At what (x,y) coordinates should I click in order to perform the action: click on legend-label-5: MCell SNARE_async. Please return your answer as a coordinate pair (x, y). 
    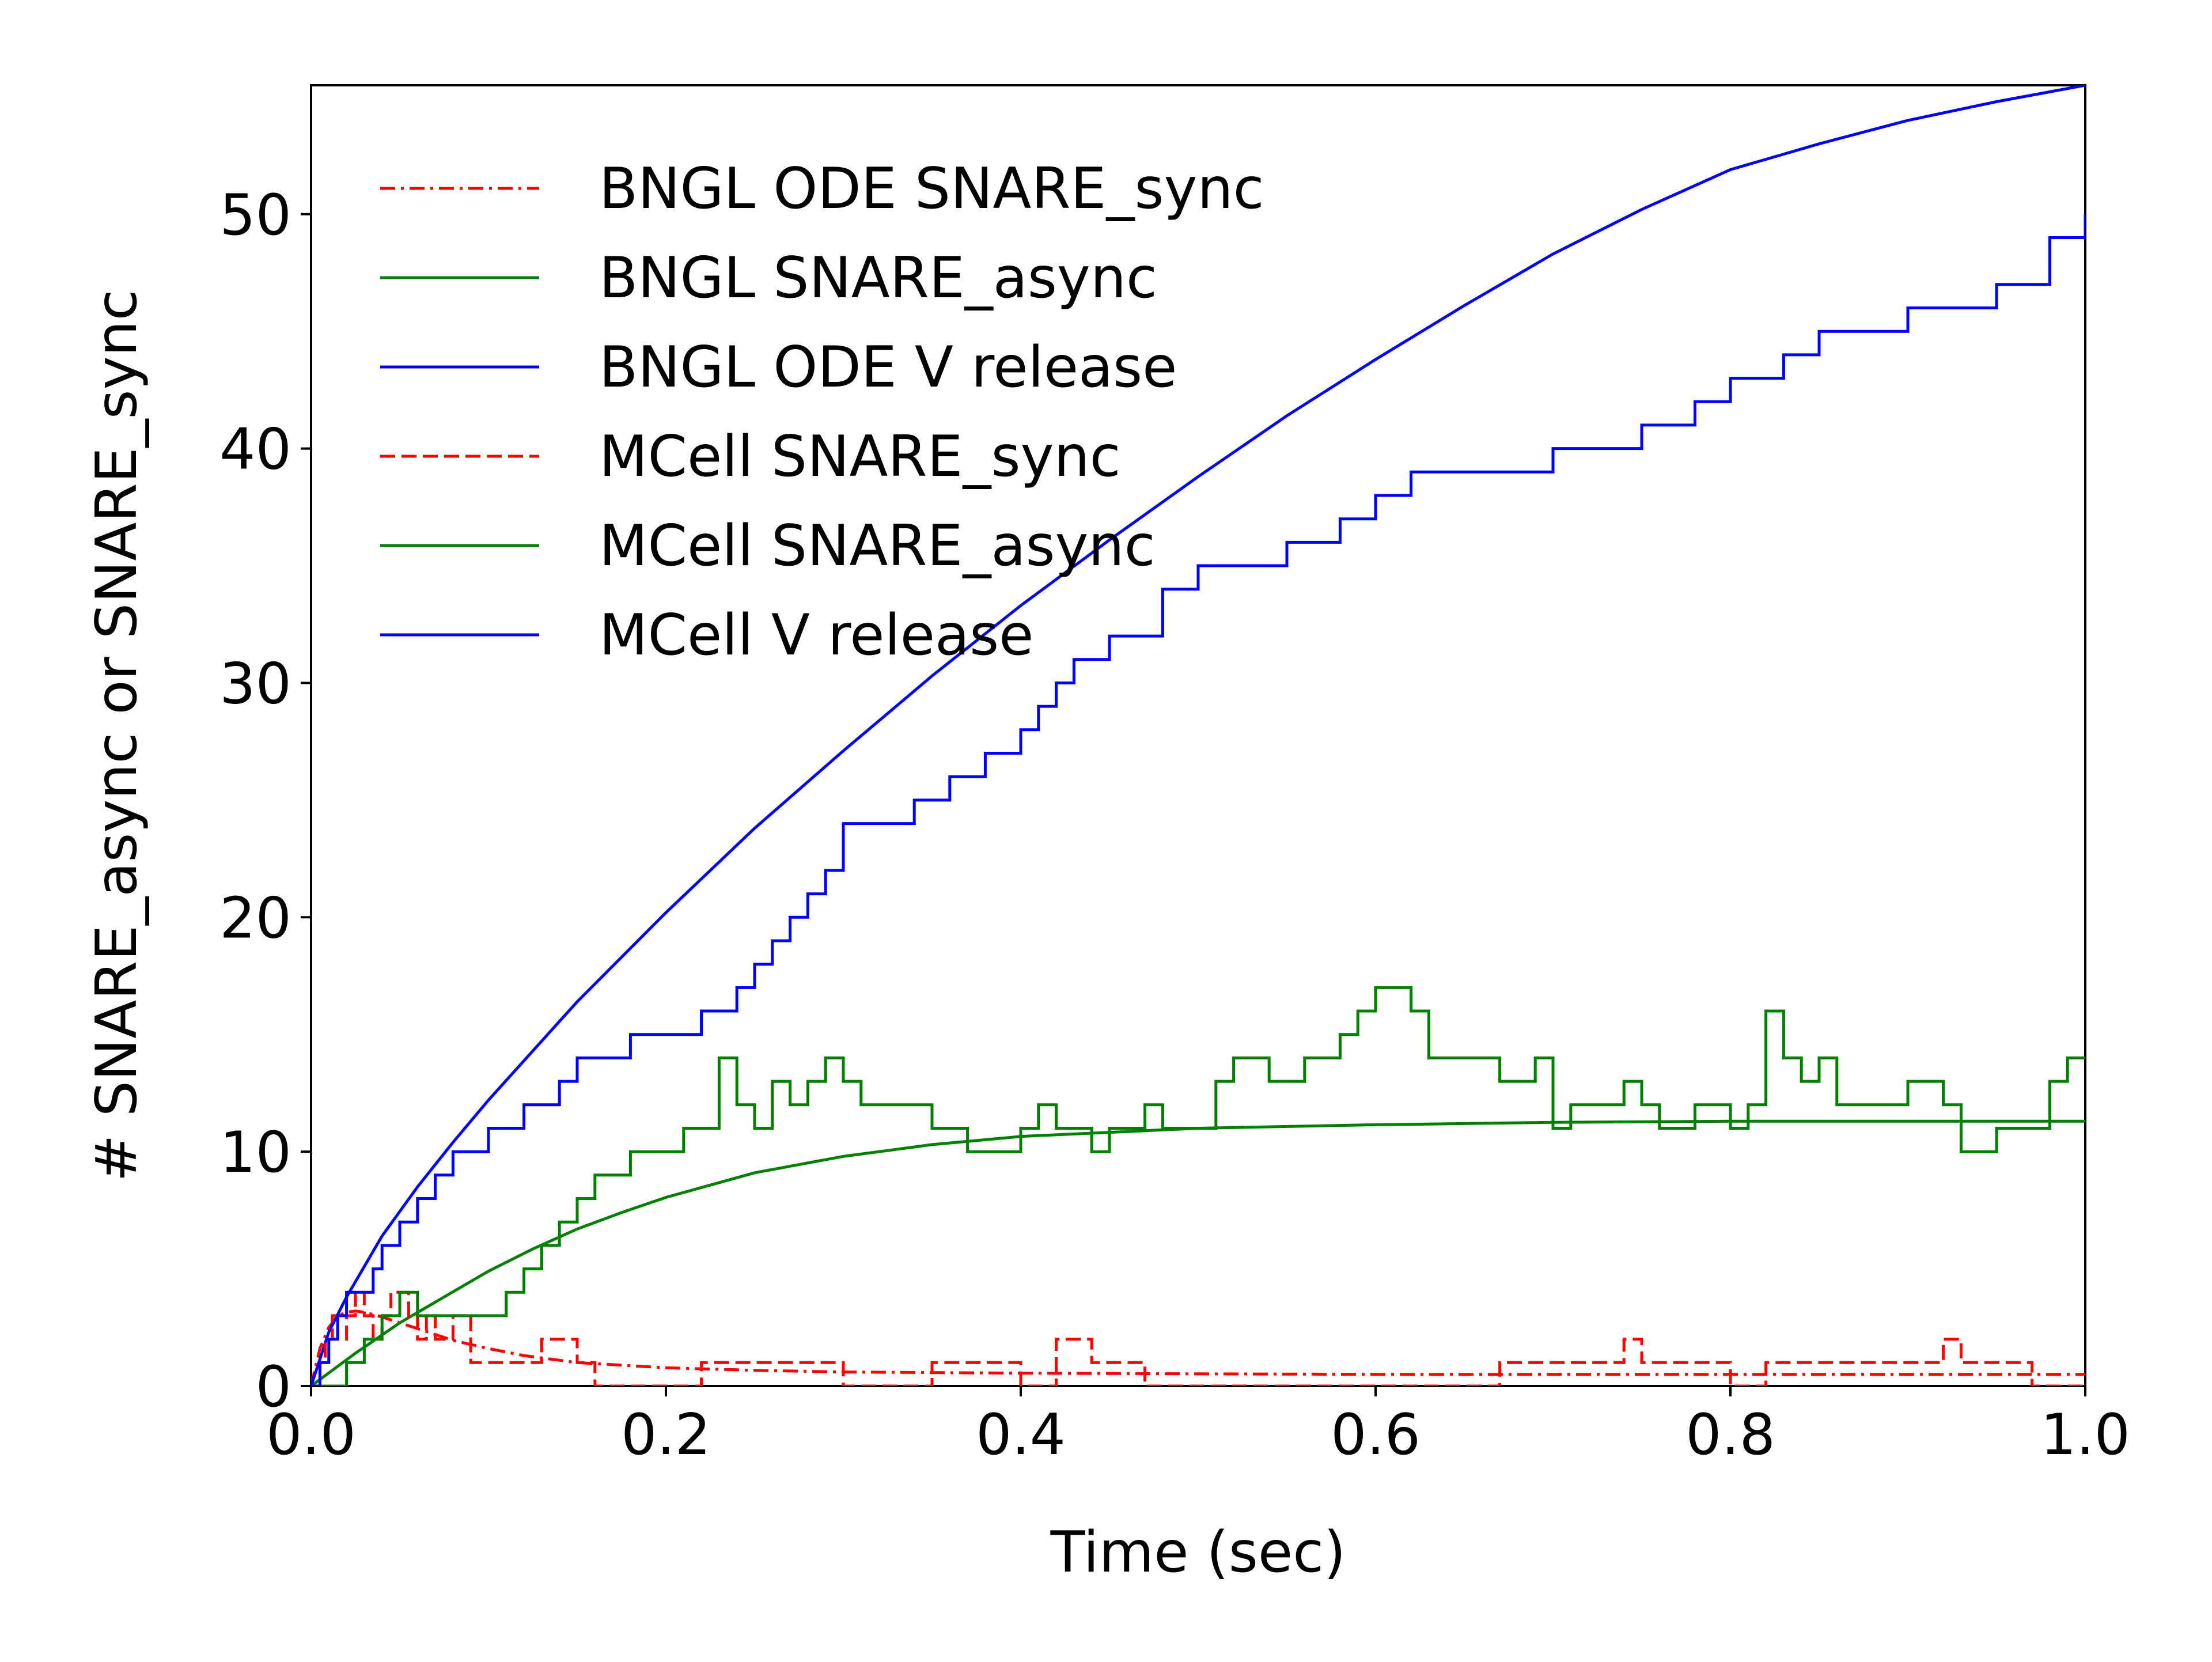
    Looking at the image, I should click on (877, 546).